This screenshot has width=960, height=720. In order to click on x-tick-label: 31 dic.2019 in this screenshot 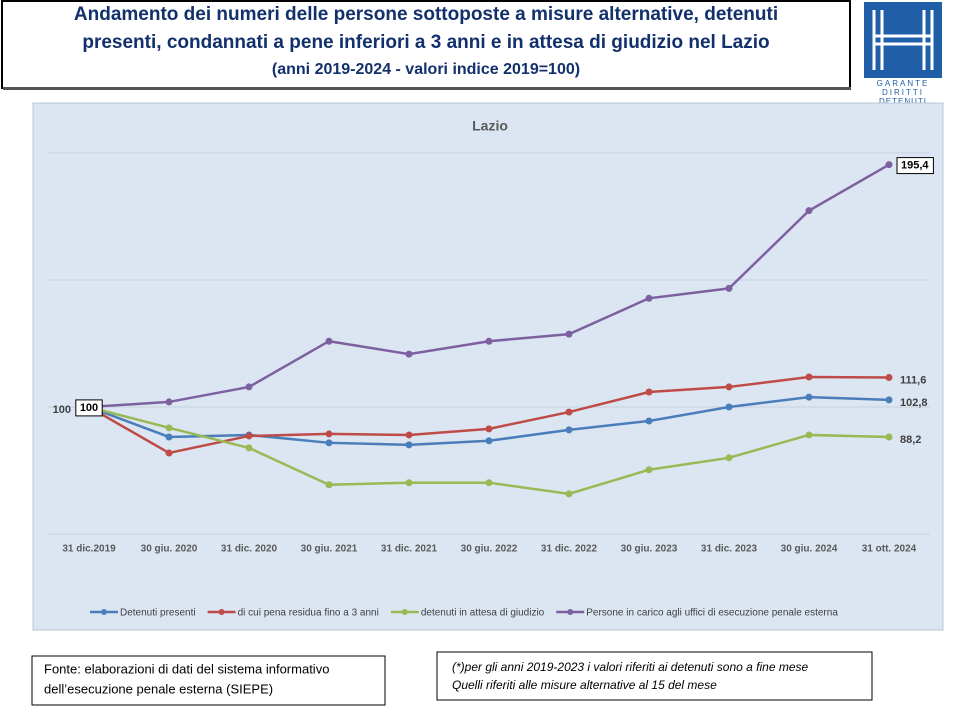, I will do `click(89, 549)`.